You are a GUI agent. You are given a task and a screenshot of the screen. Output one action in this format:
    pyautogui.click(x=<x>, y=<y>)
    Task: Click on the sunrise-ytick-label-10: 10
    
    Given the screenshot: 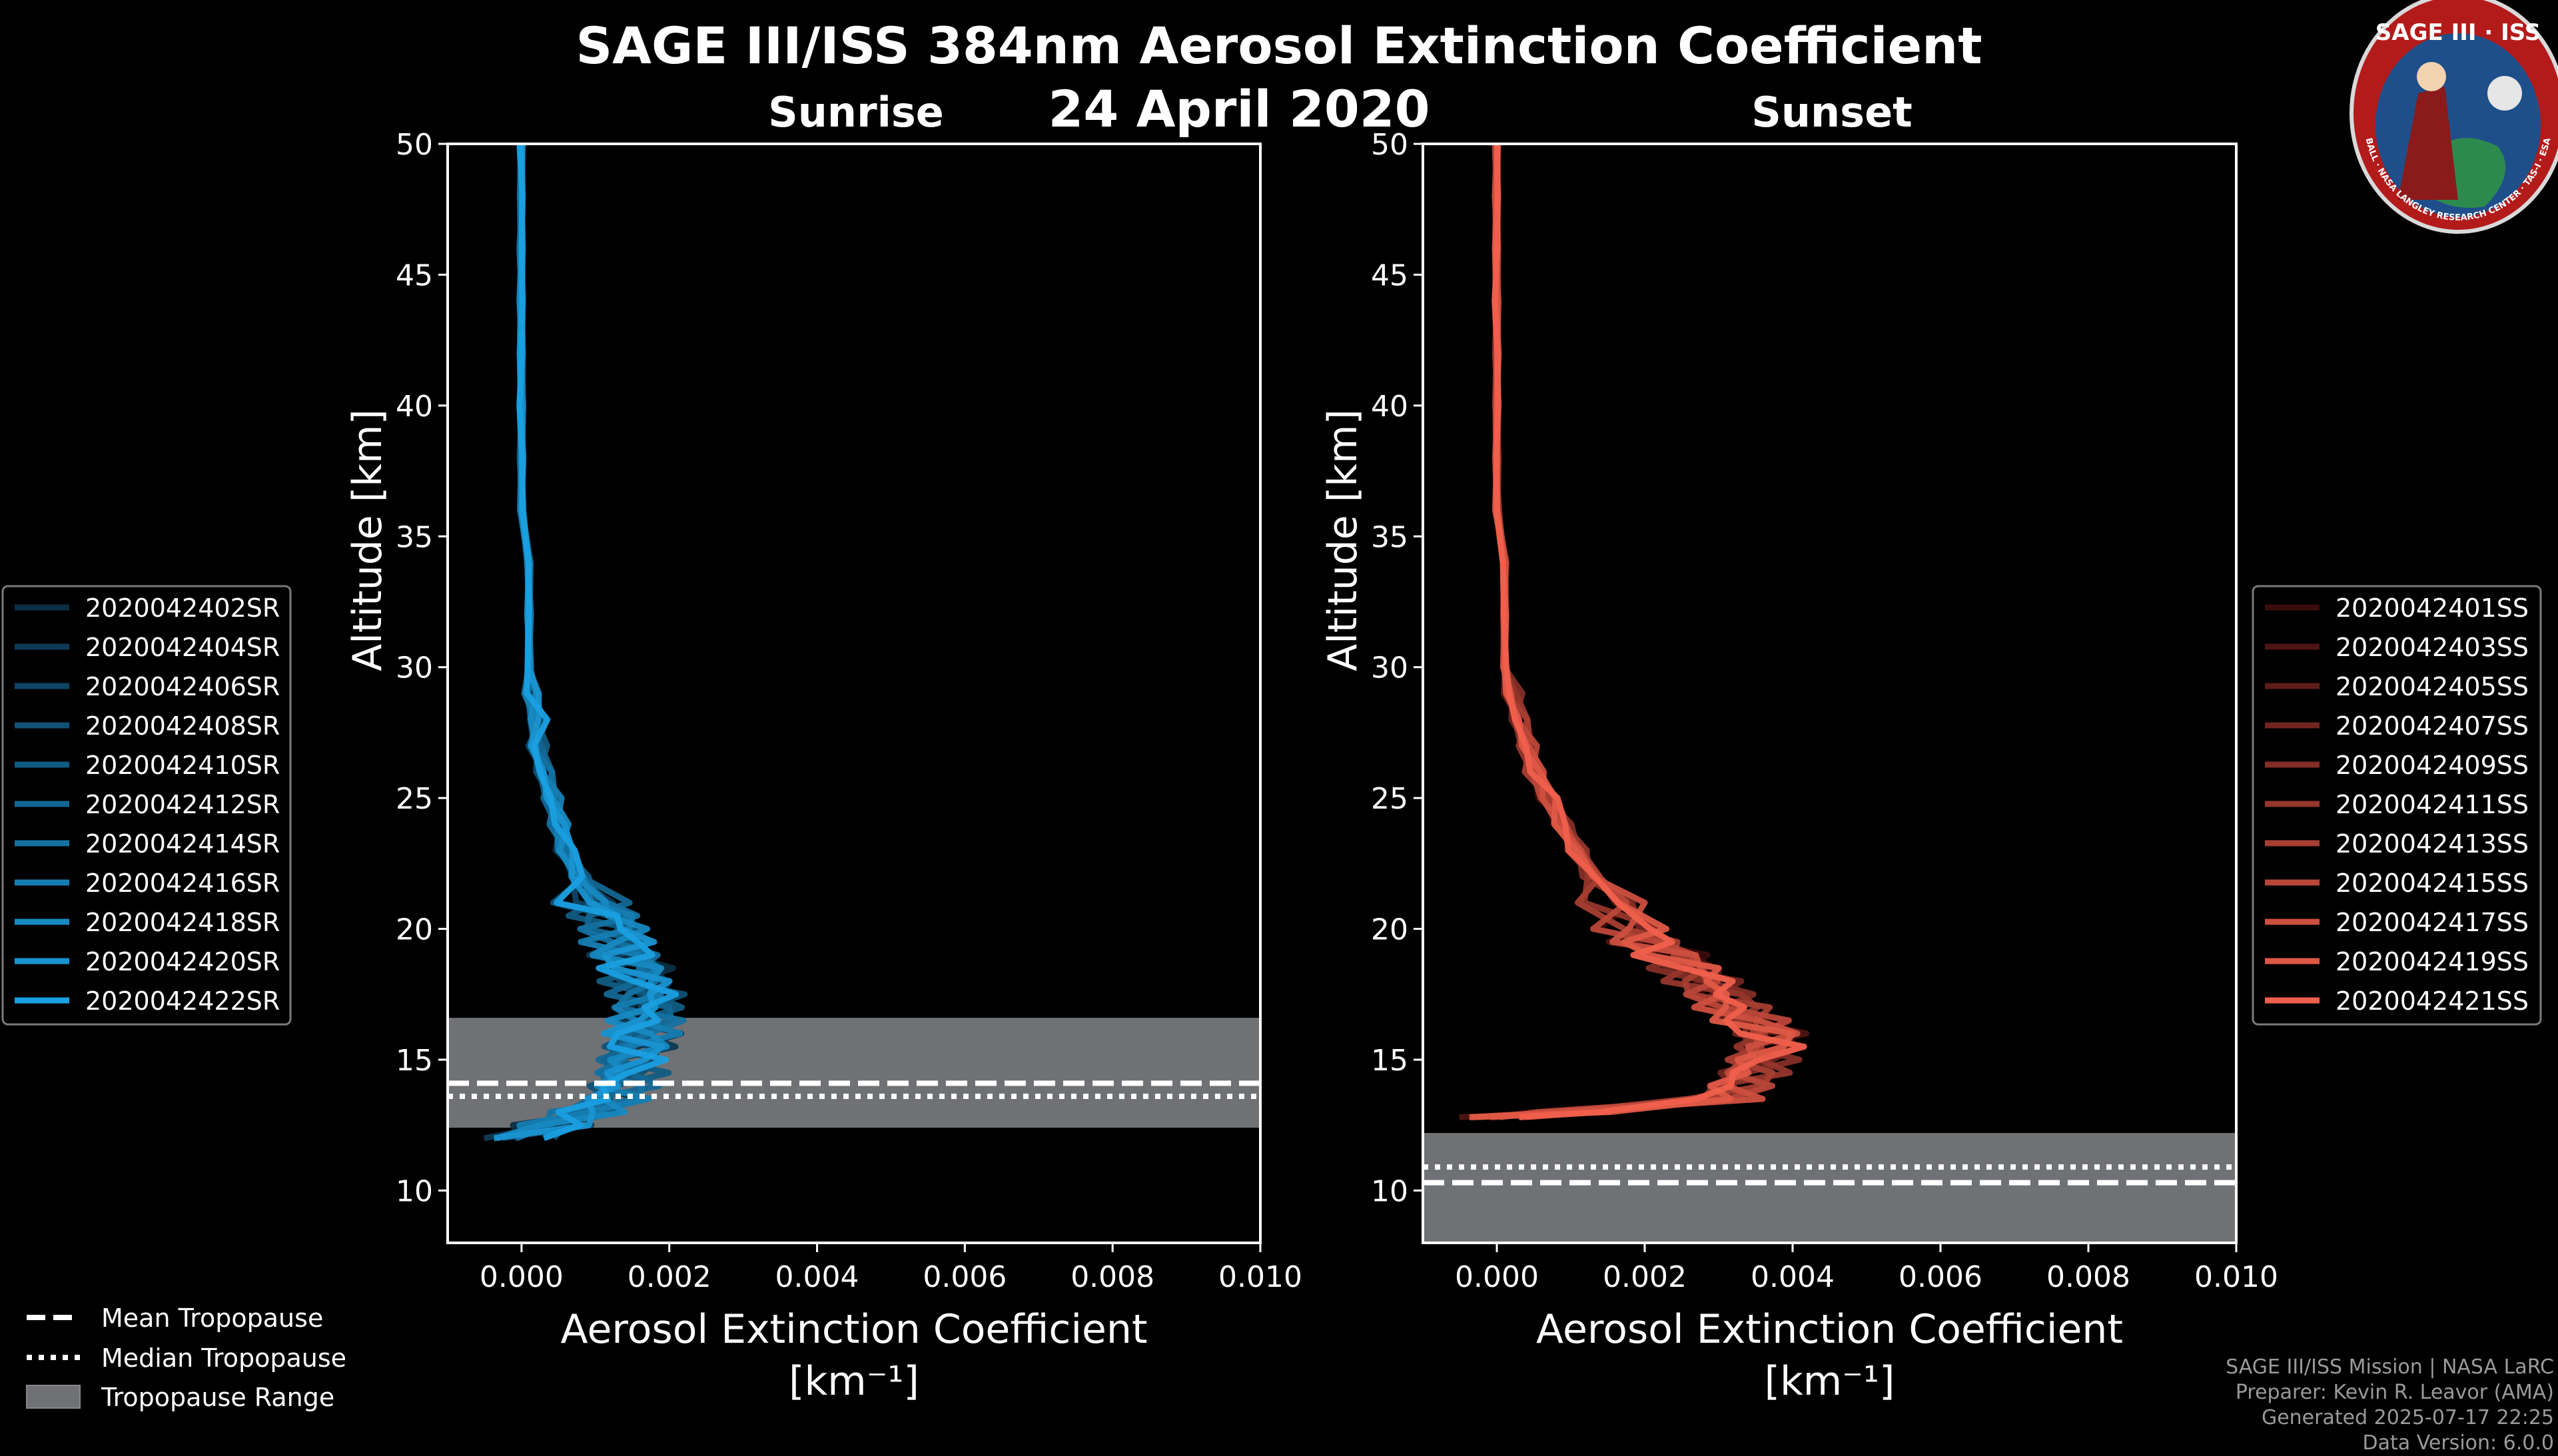 What is the action you would take?
    pyautogui.click(x=414, y=1191)
    